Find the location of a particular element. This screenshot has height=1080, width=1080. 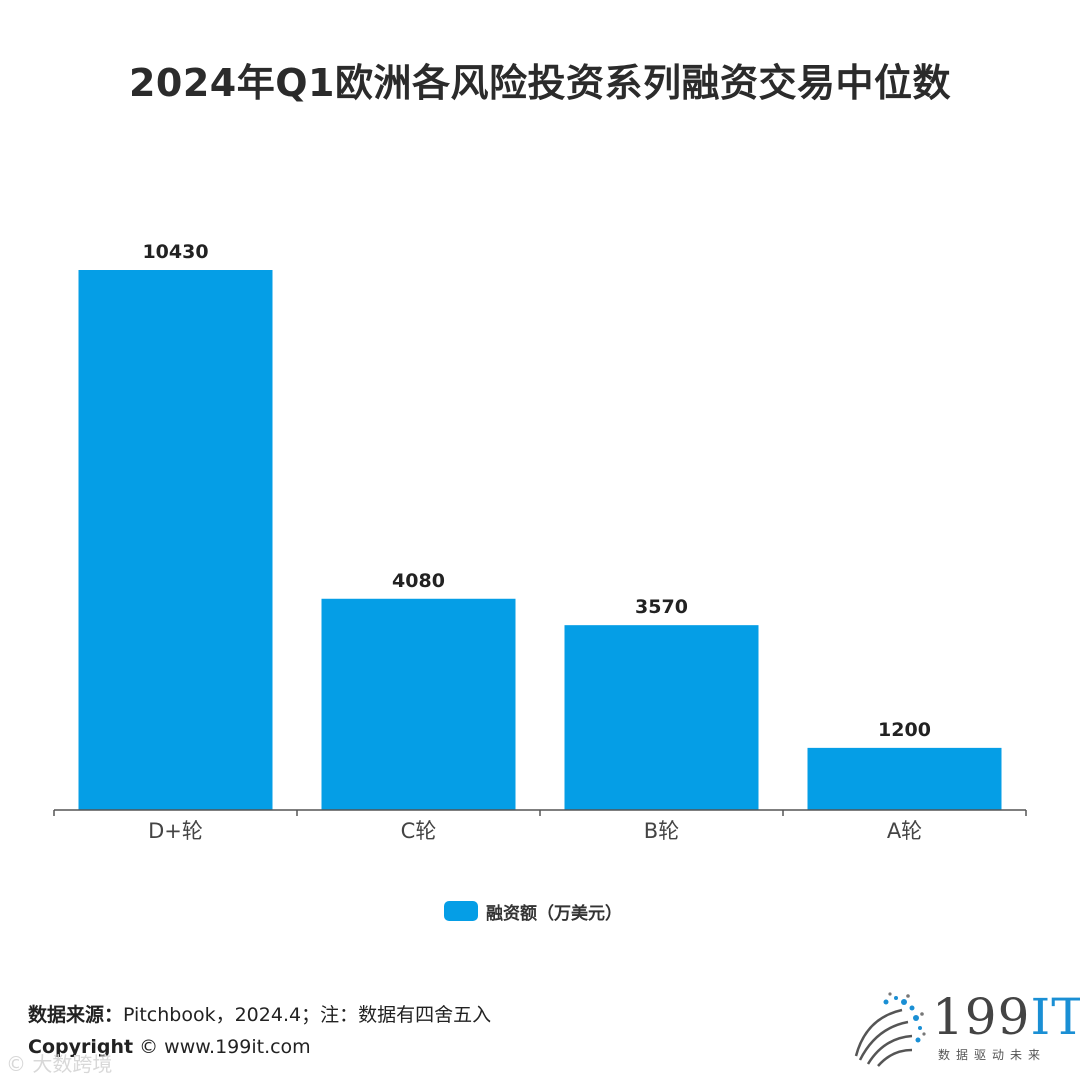

data-source-note: 数据来源：Pitchbook，2024.4；注：数据有四舍五入 is located at coordinates (259, 1013).